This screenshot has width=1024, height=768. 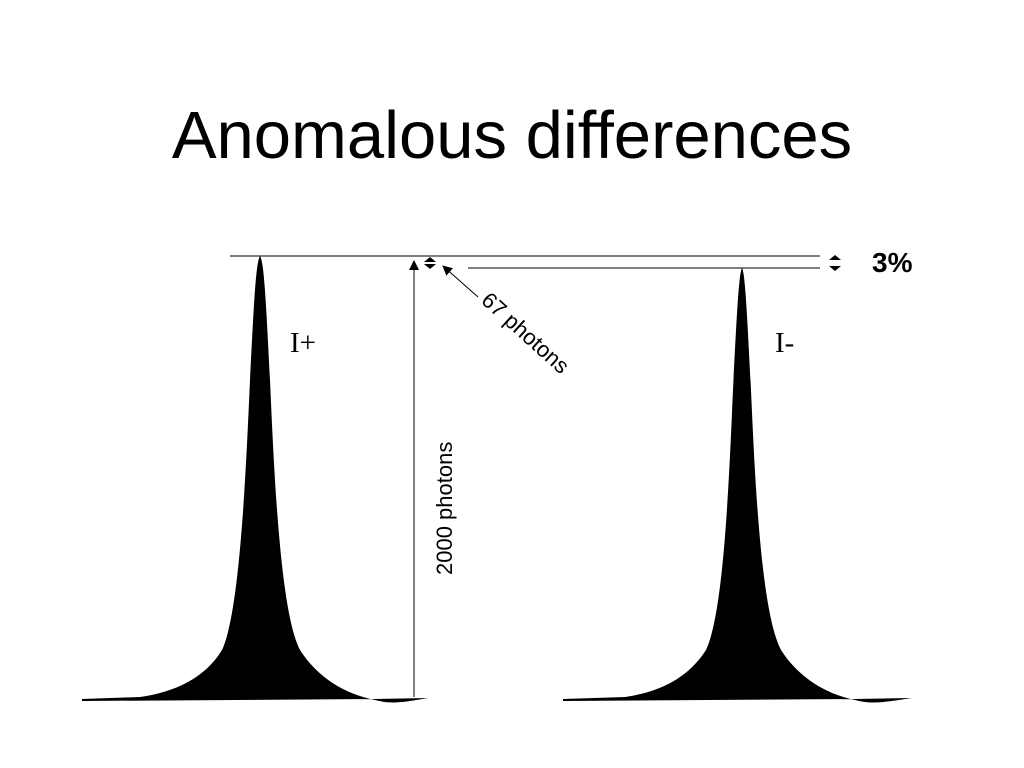 I want to click on difference-label: 67 photons, so click(x=526, y=332).